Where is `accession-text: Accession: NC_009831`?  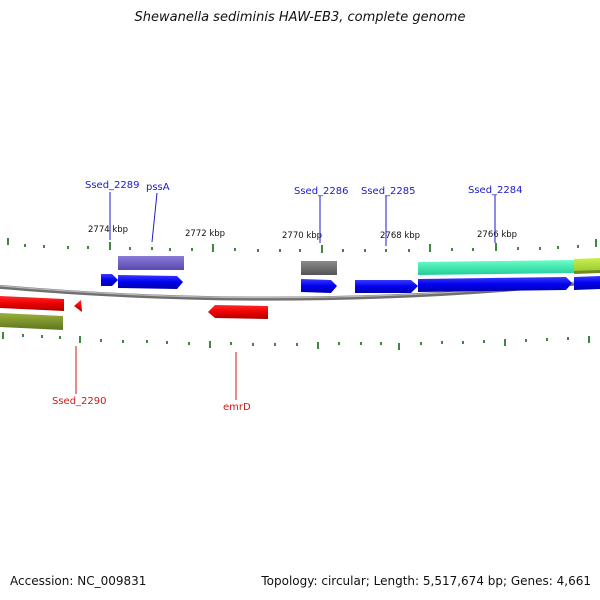 accession-text: Accession: NC_009831 is located at coordinates (78, 581).